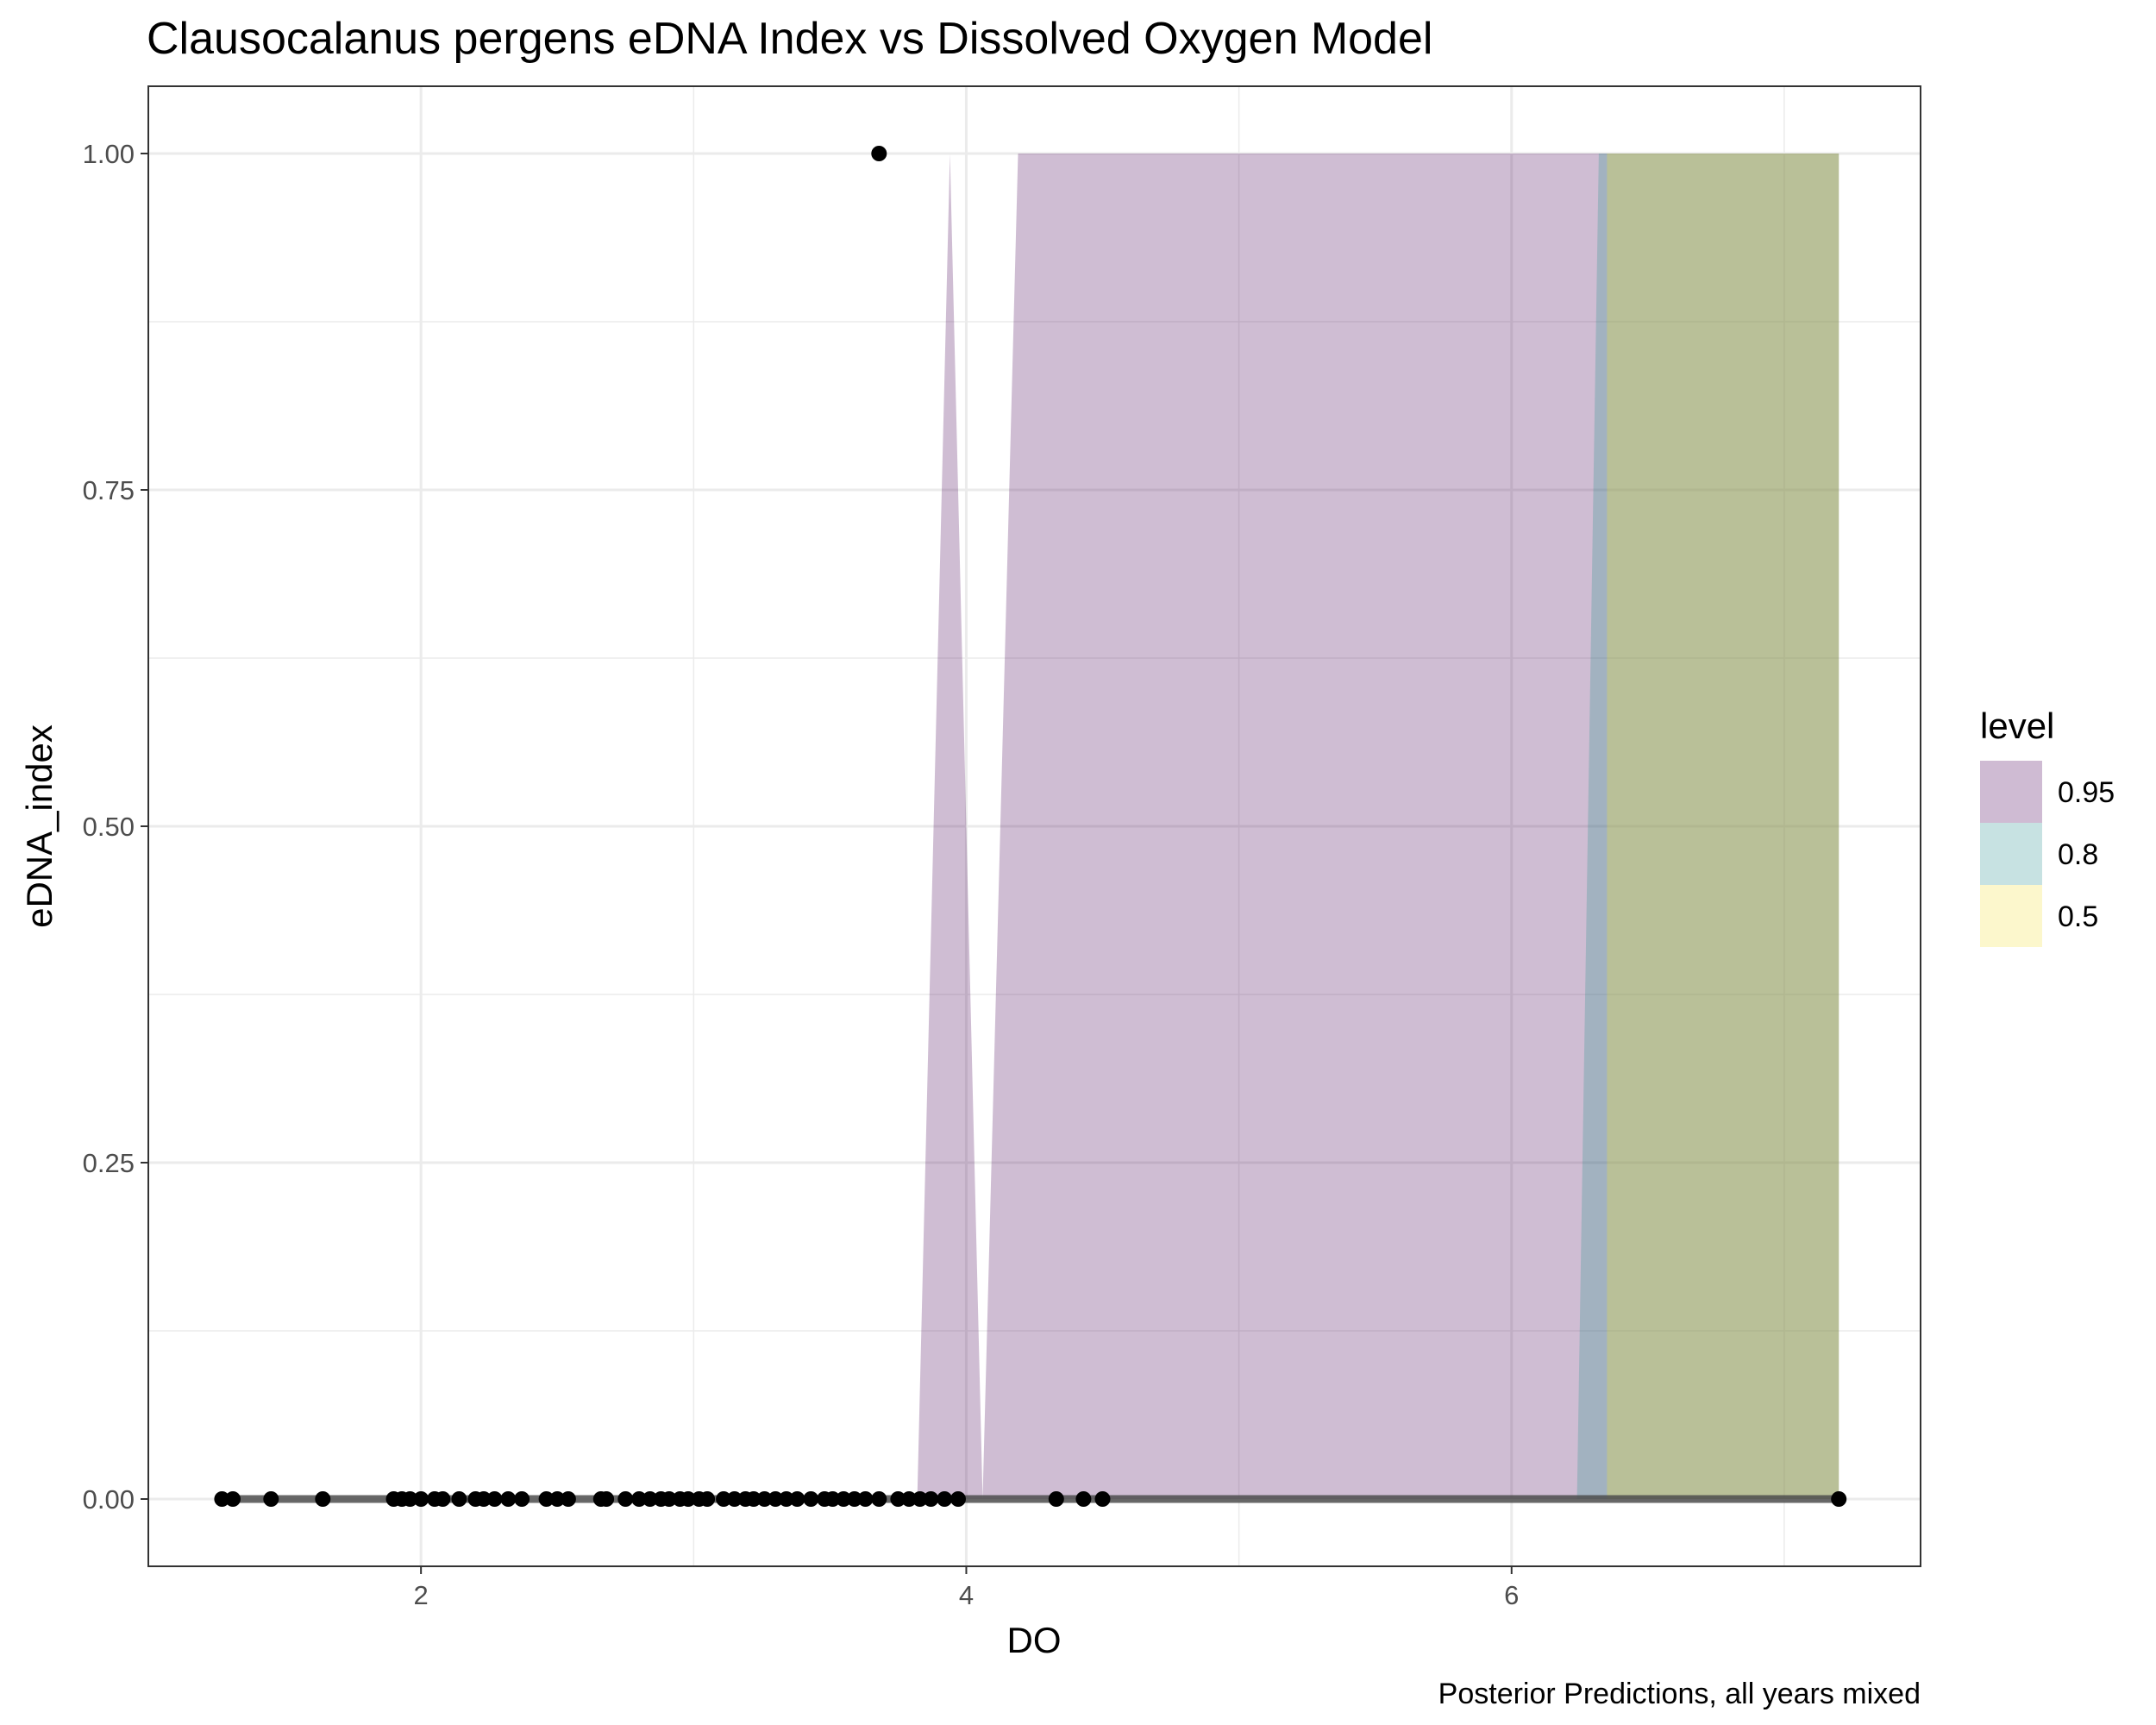 This screenshot has height=1725, width=2156. I want to click on legend-entries: 0.95 0.8 0.5, so click(2047, 854).